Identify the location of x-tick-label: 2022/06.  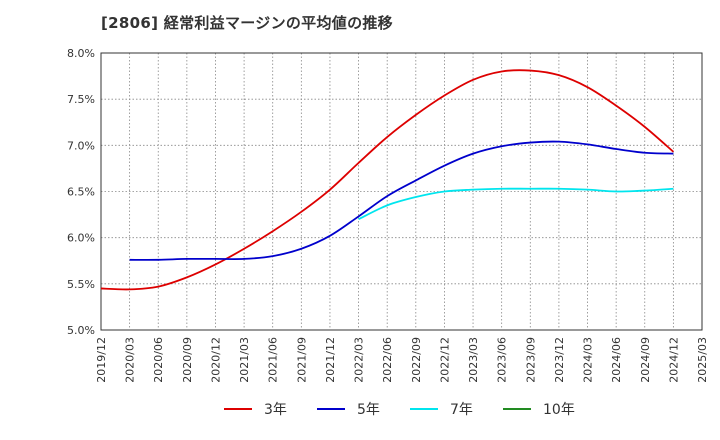
(387, 360).